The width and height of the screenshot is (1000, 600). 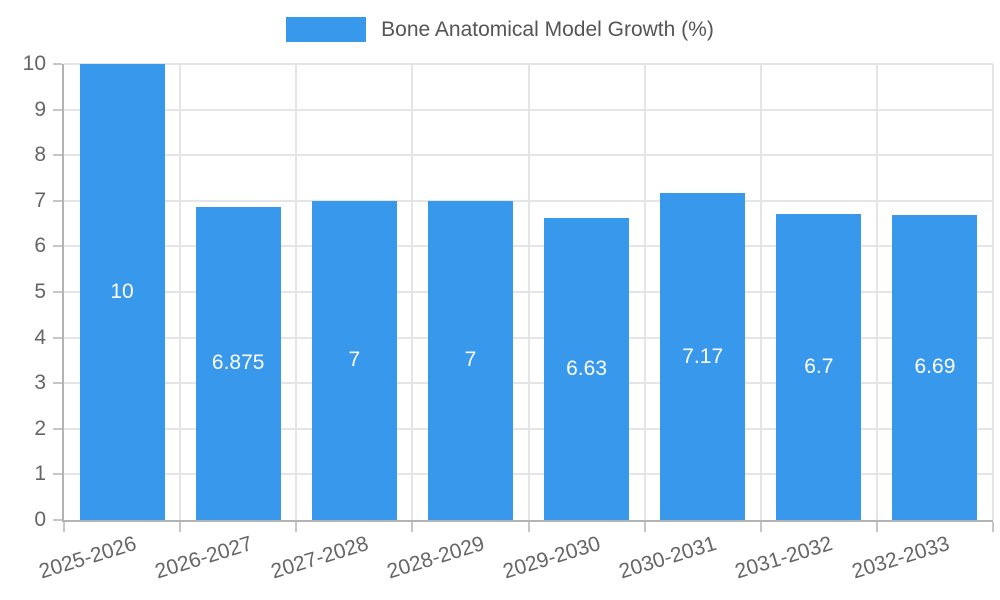 I want to click on x-tick-label: 2025-2026, so click(x=87, y=558).